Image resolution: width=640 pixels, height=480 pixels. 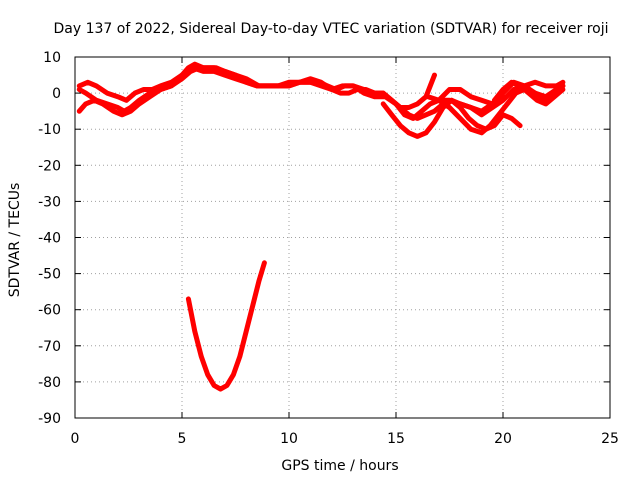 What do you see at coordinates (182, 439) in the screenshot?
I see `x-tick-label: 5` at bounding box center [182, 439].